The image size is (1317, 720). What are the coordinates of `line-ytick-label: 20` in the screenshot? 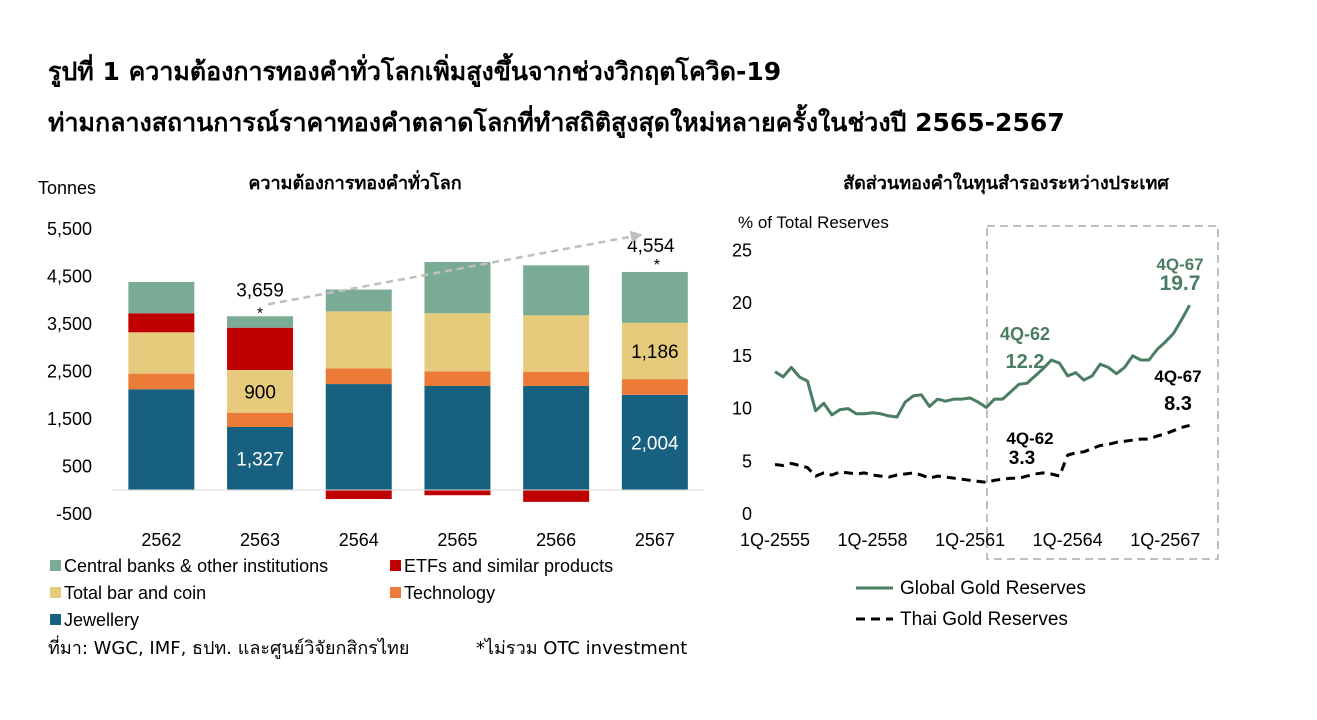 It's located at (742, 303).